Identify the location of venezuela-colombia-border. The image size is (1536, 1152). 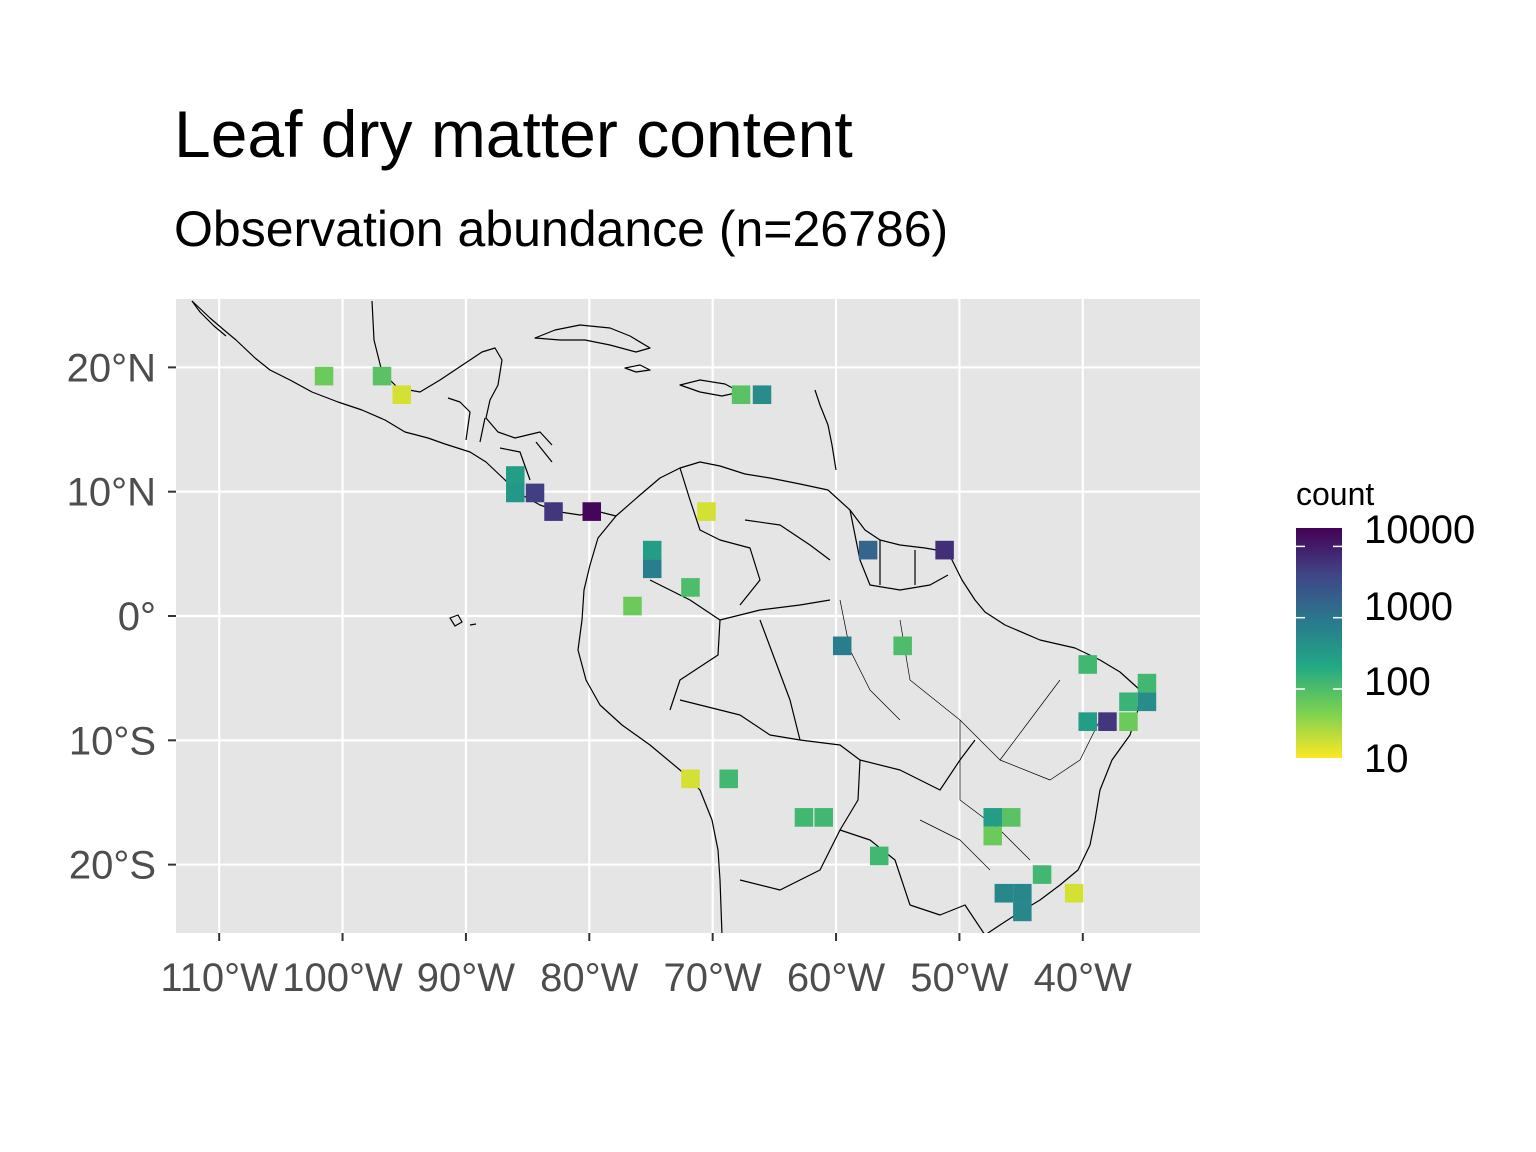
(755, 536).